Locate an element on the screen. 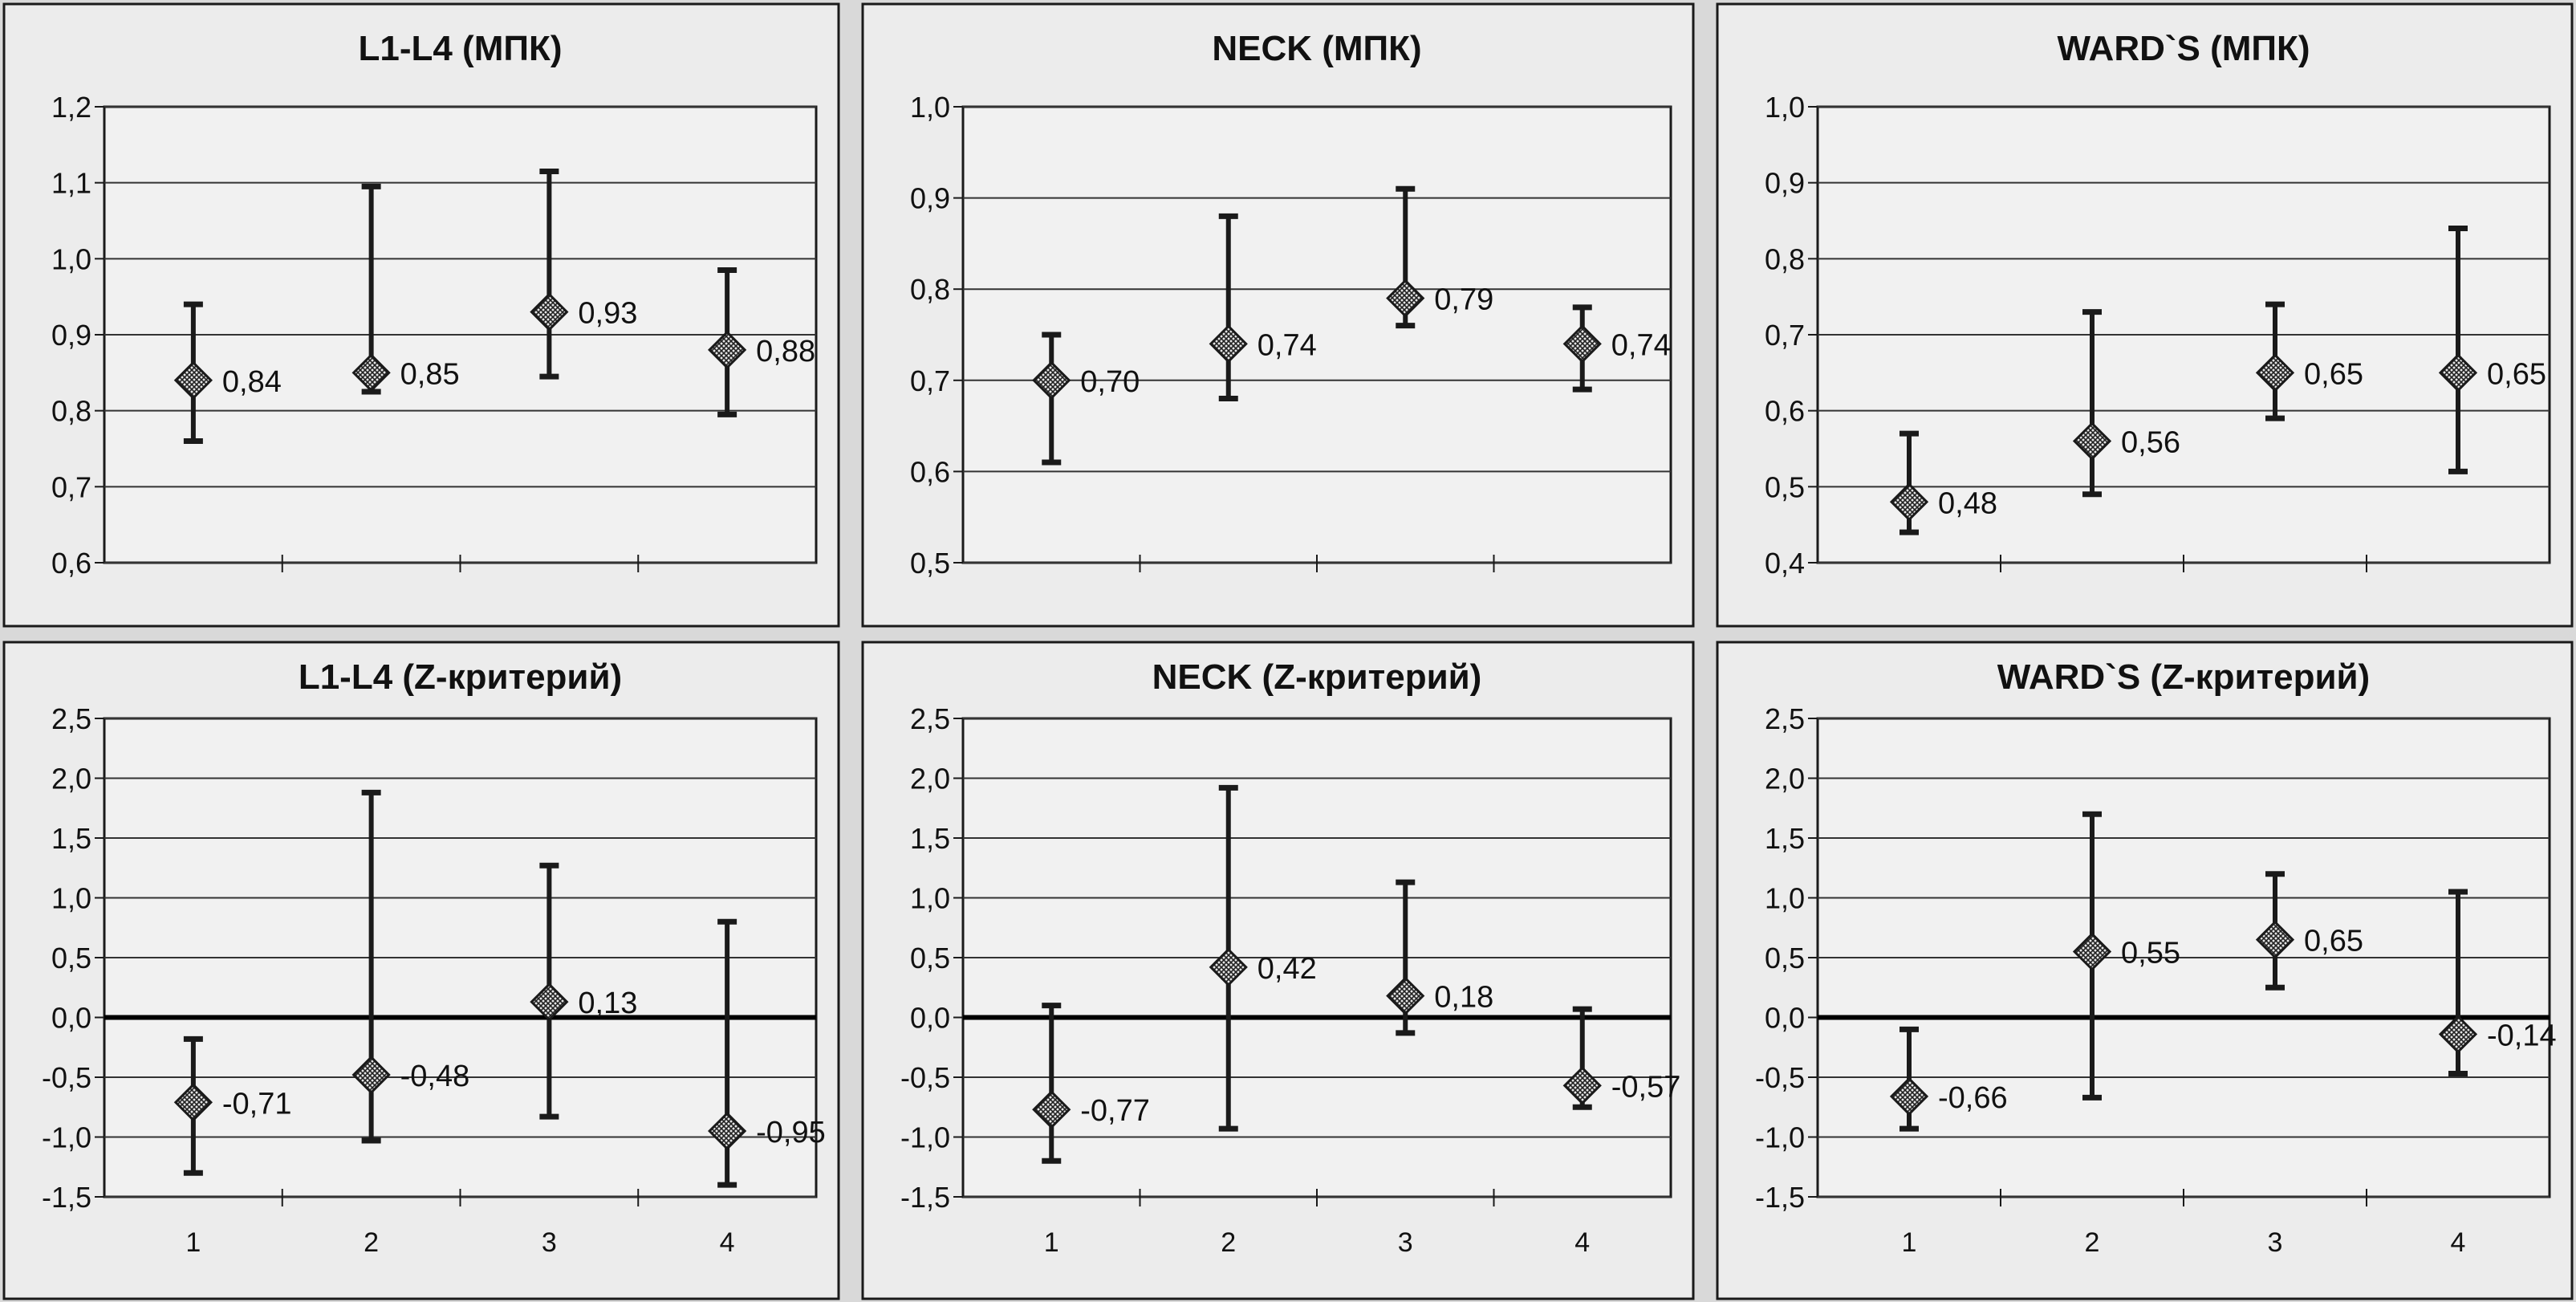  y-tick-label: 1,2 is located at coordinates (71, 108).